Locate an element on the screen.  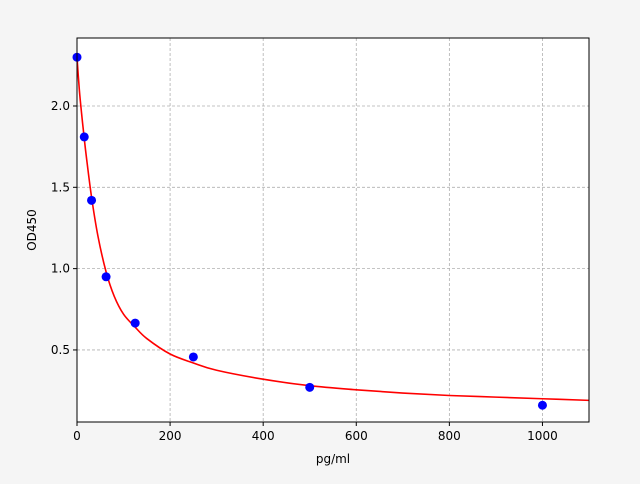
x-tick-label: 400 is located at coordinates (263, 436).